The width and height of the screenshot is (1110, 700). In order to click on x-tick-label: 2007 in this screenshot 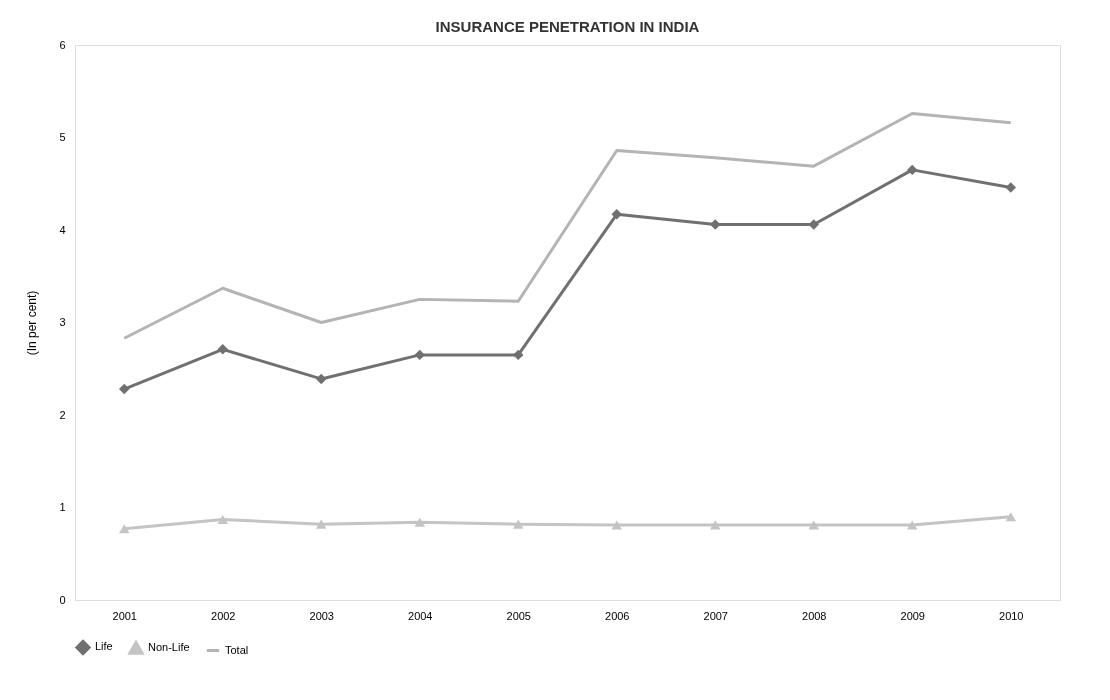, I will do `click(715, 615)`.